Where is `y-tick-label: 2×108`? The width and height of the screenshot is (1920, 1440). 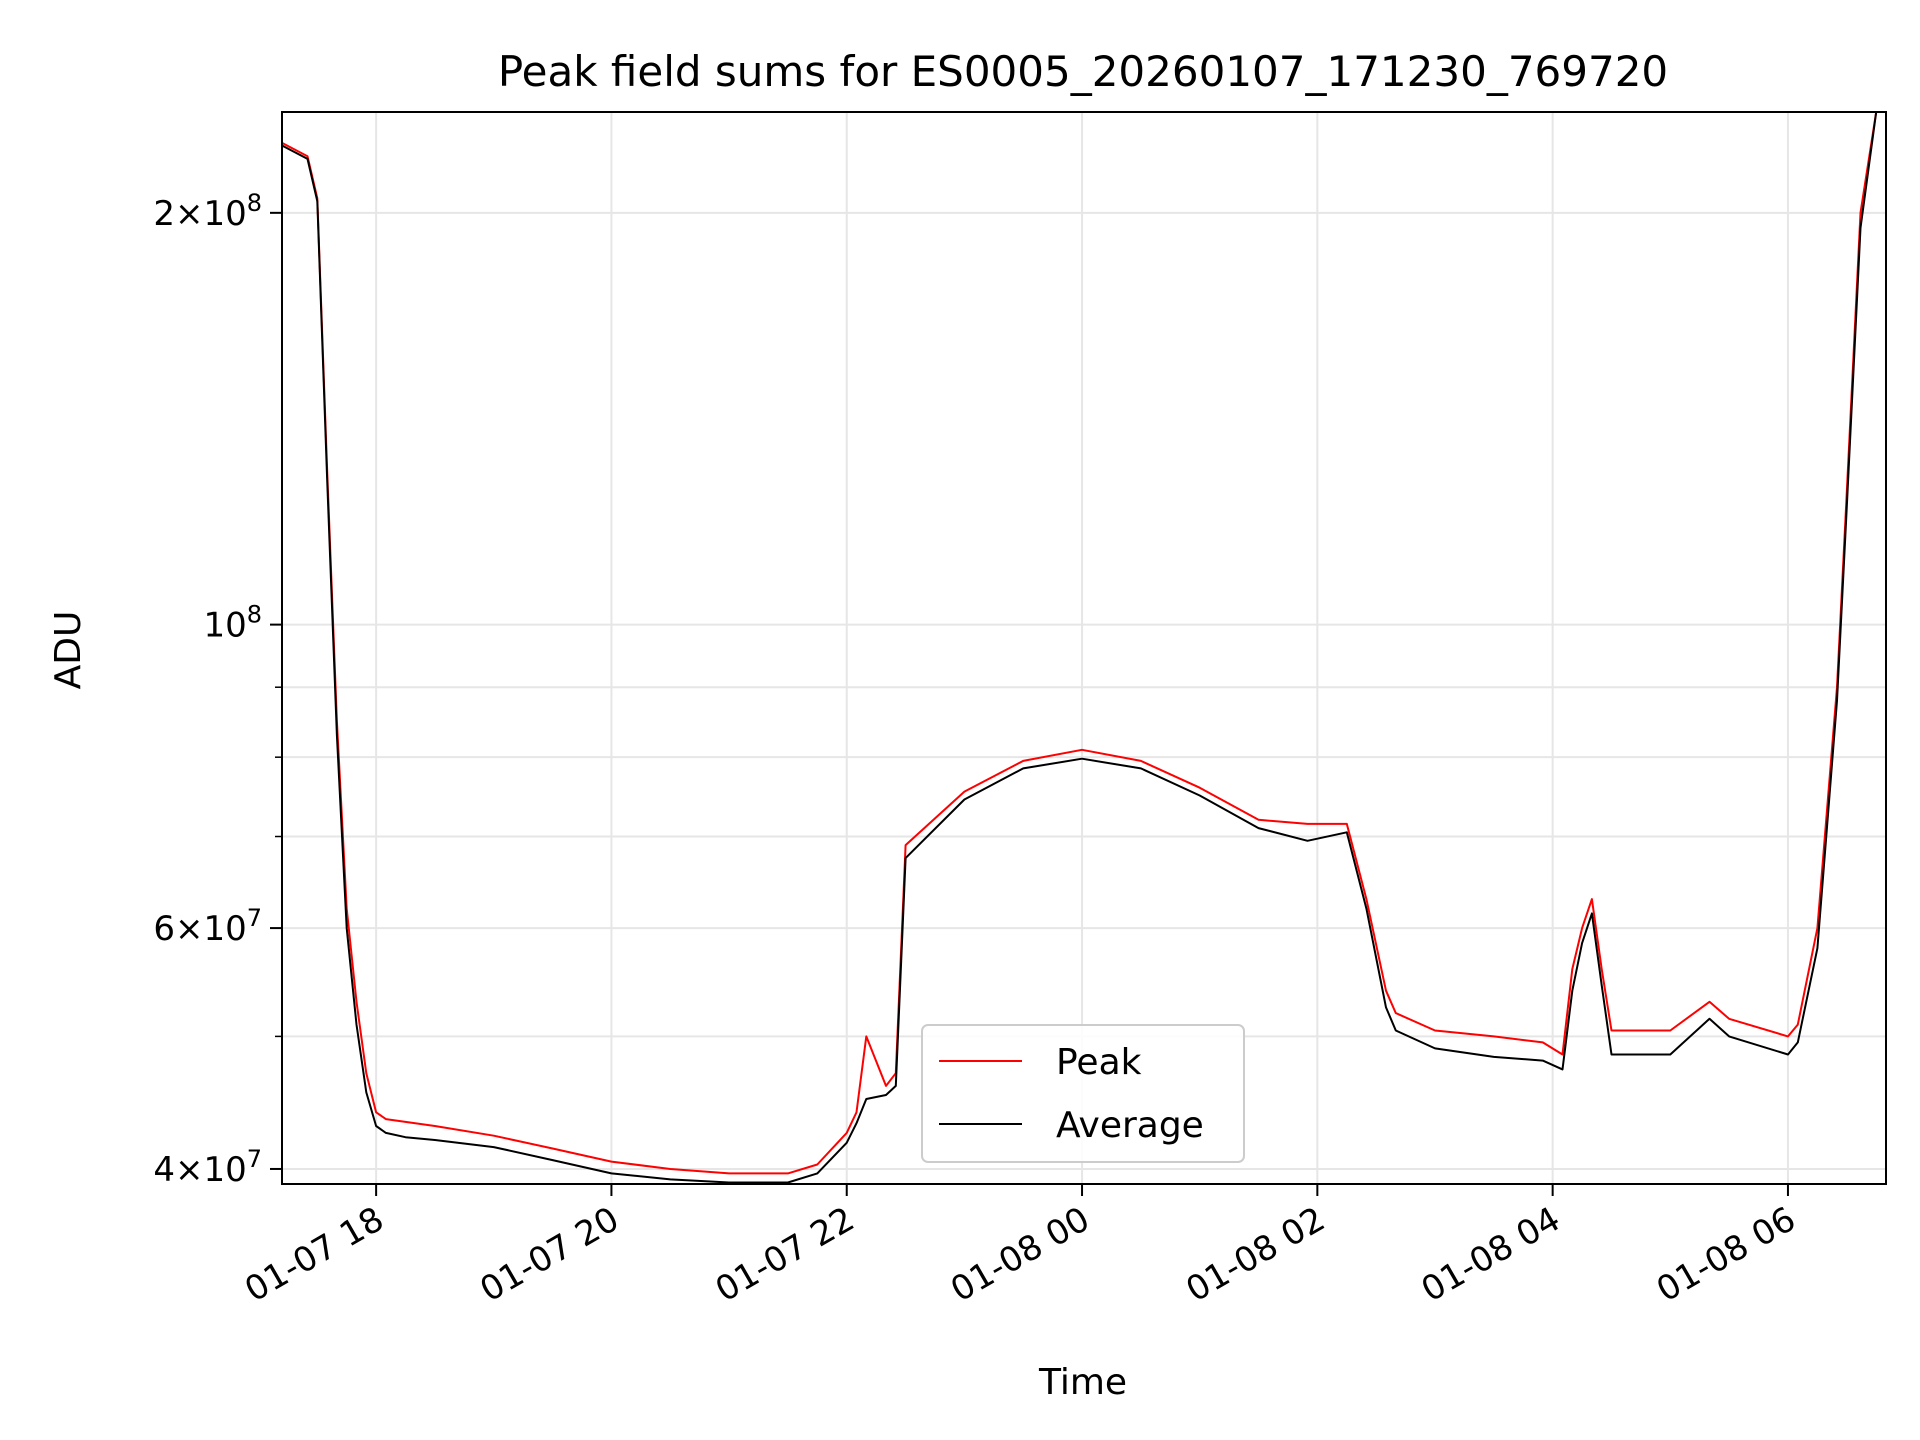 y-tick-label: 2×108 is located at coordinates (207, 211).